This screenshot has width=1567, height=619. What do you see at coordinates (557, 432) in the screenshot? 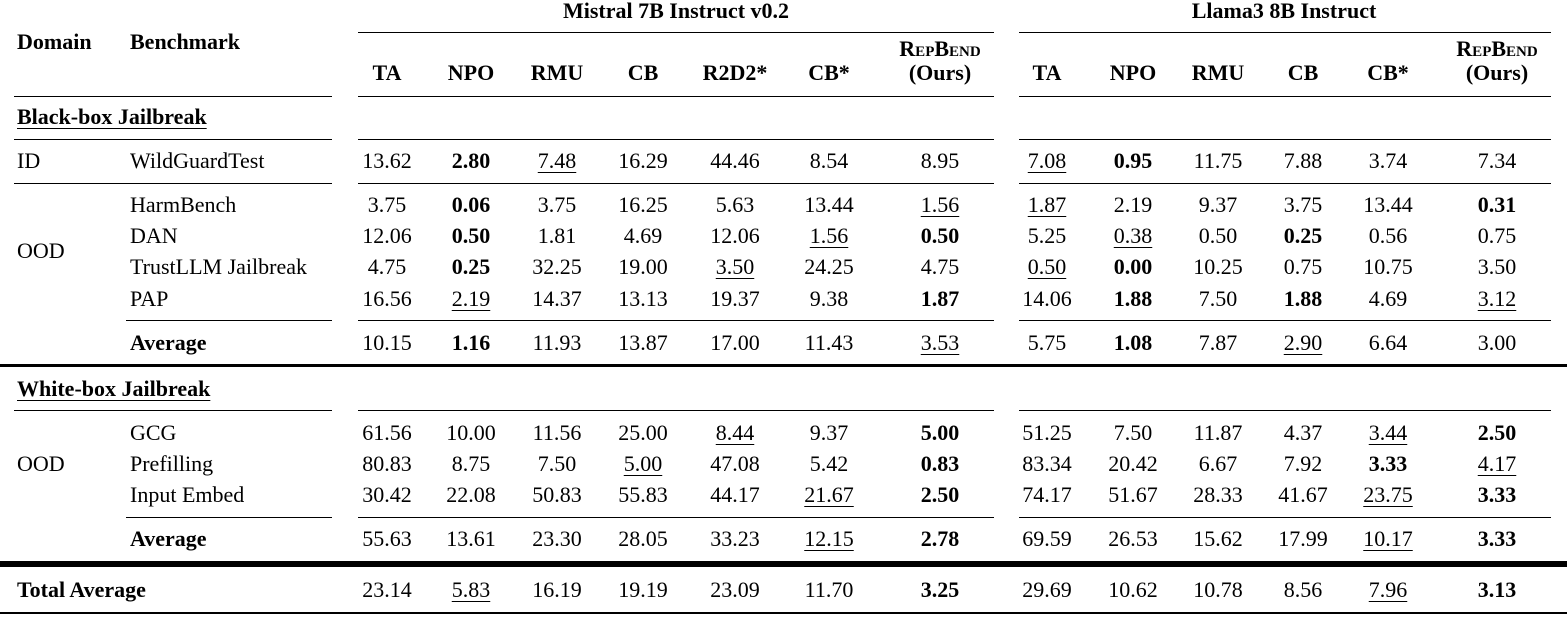
I see `table-cell: 11.56` at bounding box center [557, 432].